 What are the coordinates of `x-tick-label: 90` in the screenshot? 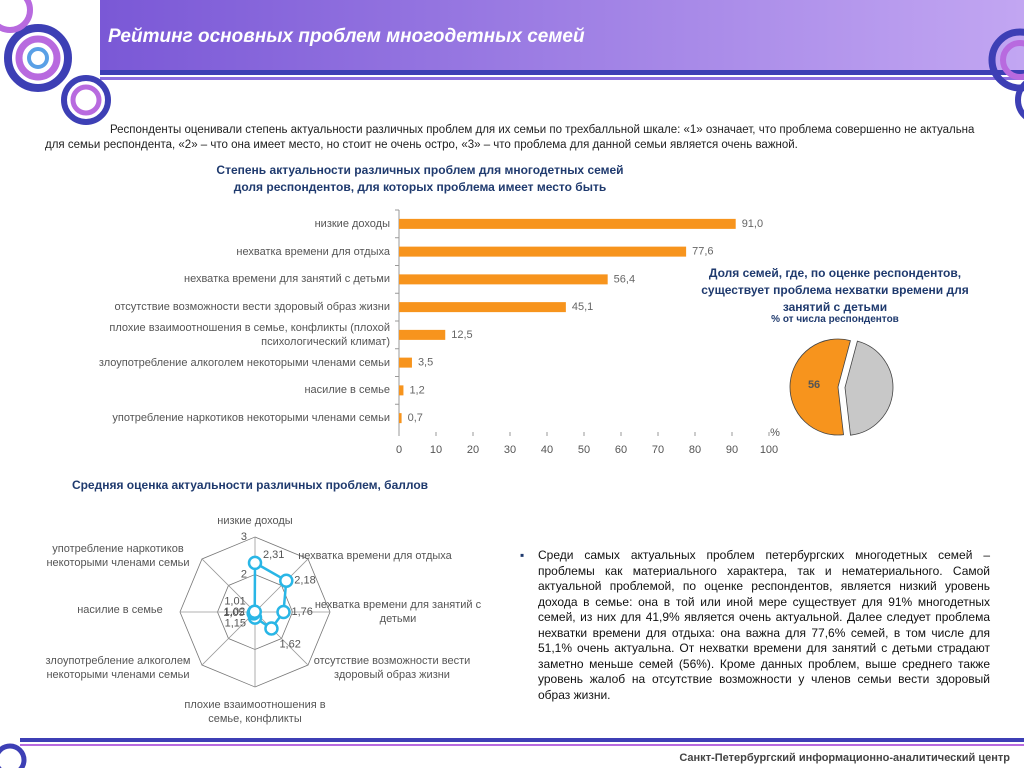 It's located at (732, 450).